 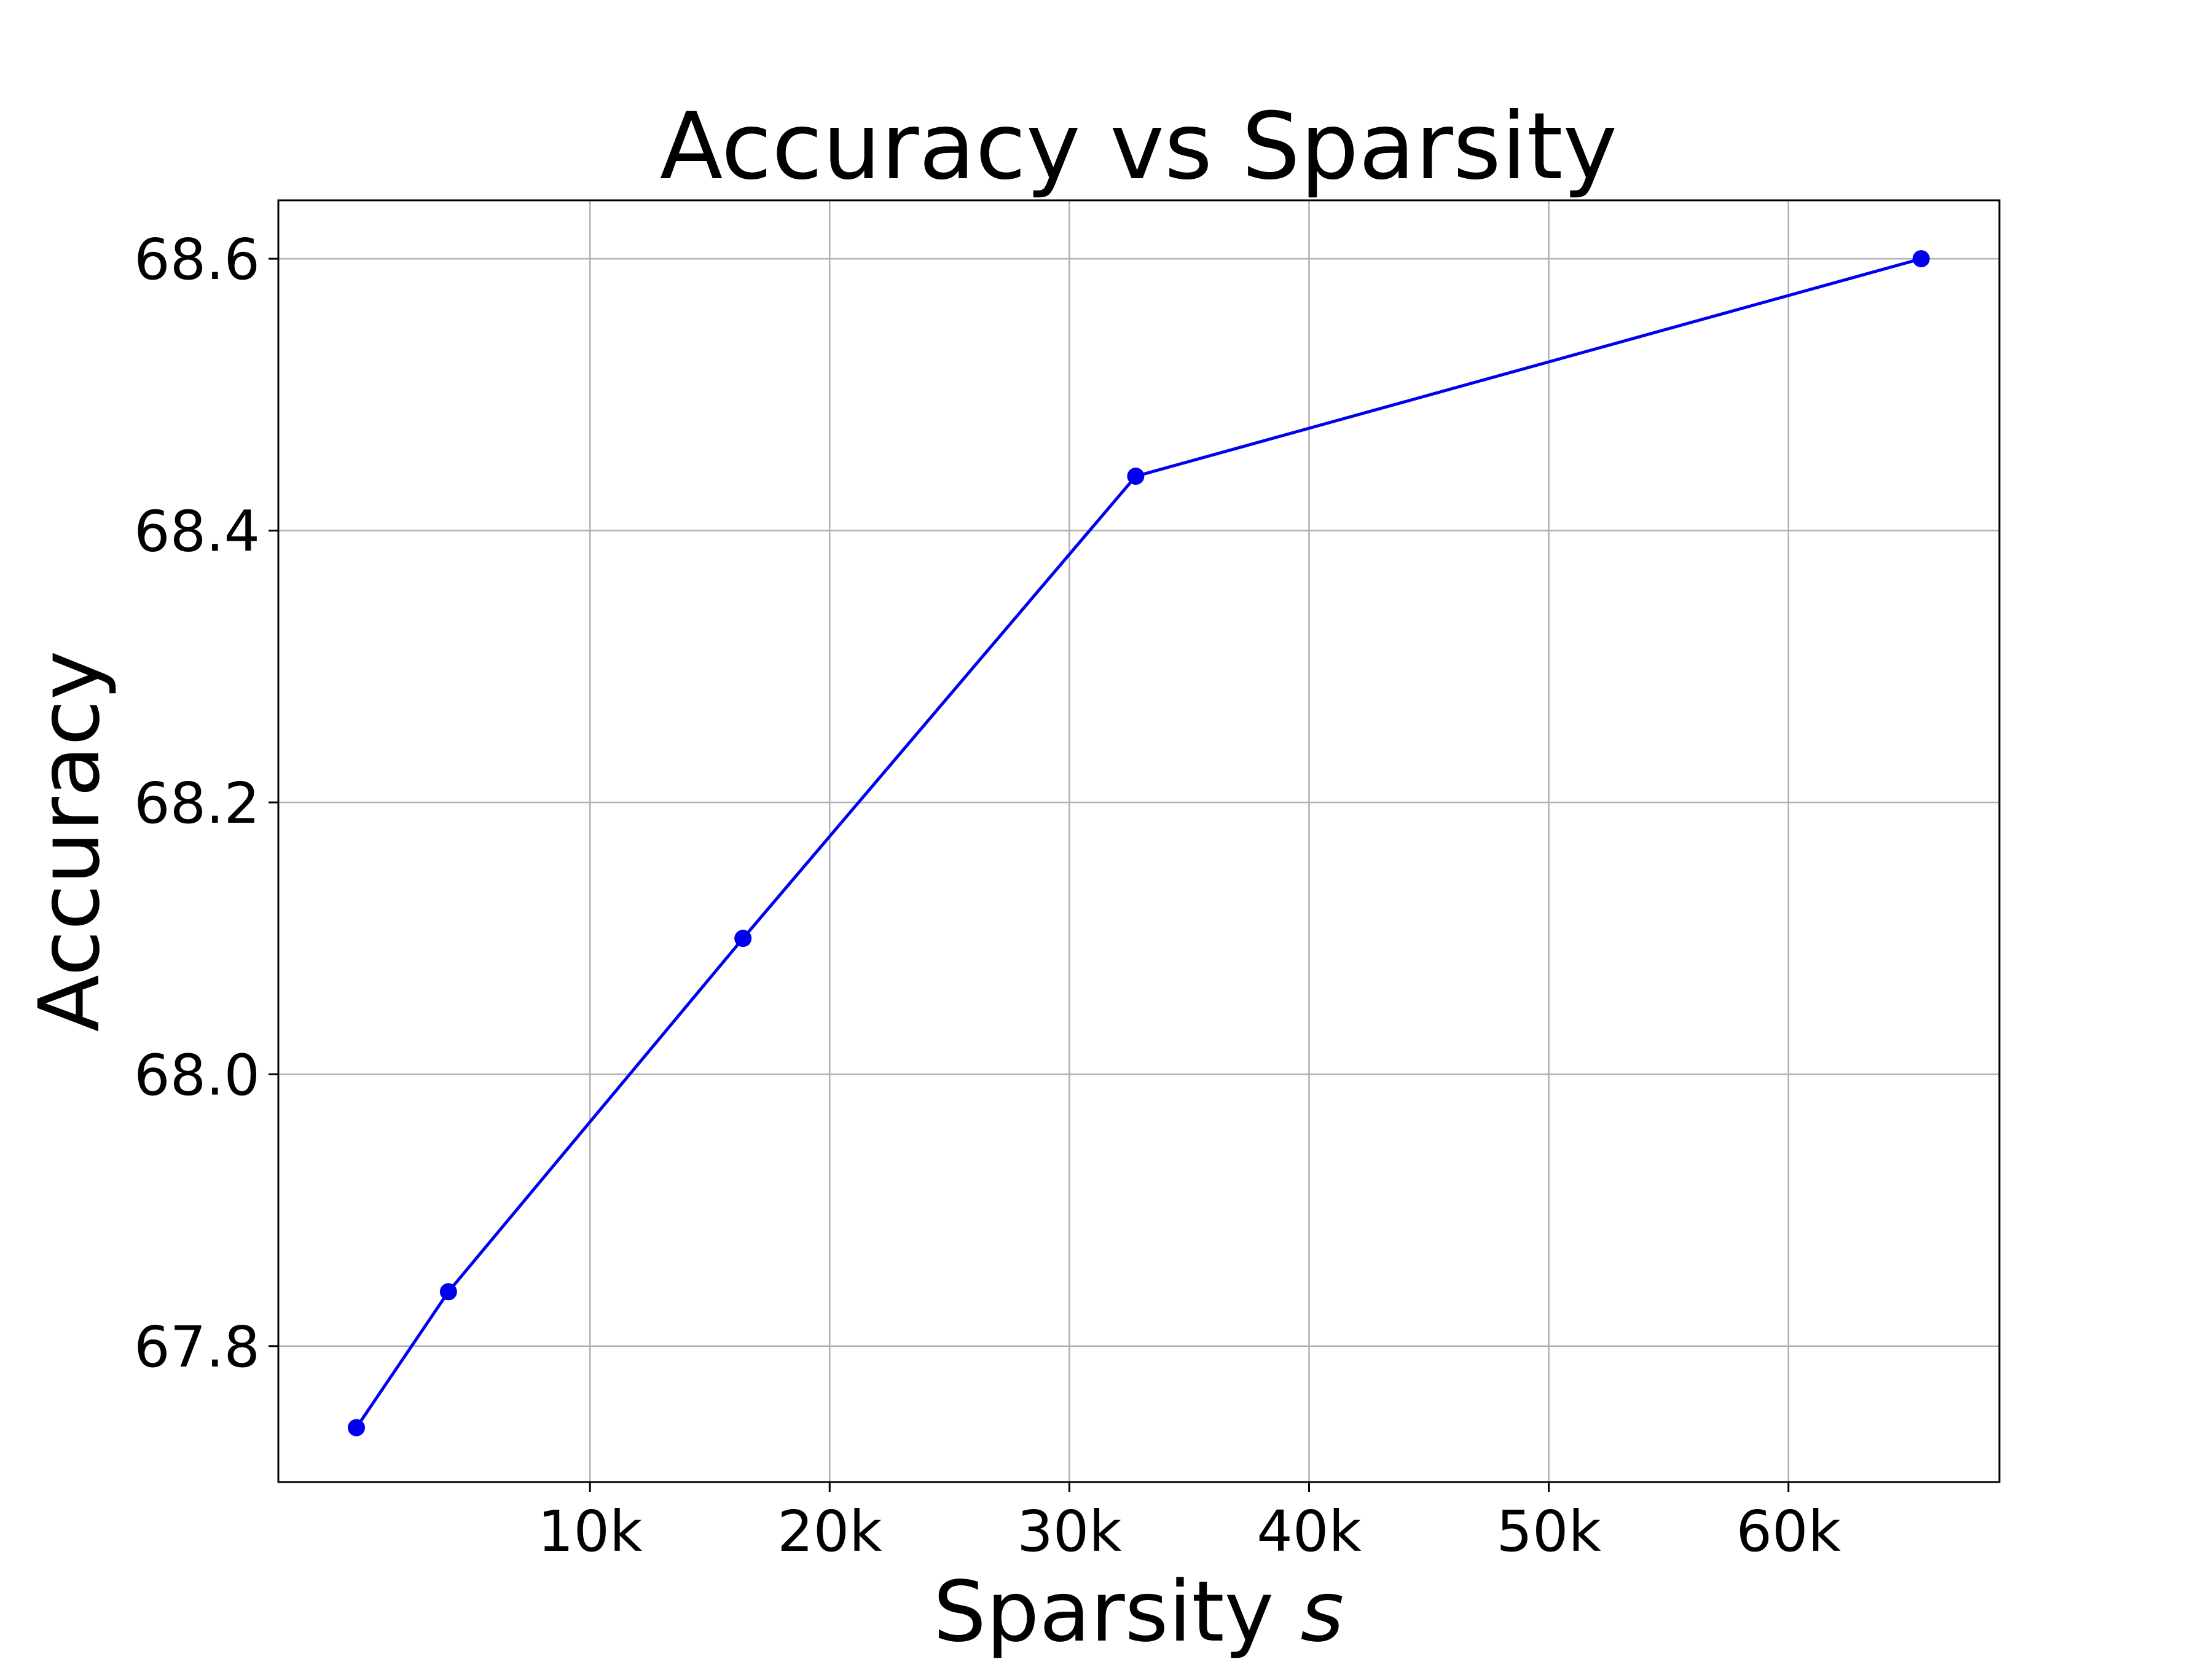 What do you see at coordinates (197, 532) in the screenshot?
I see `y-tick-label: 68.4` at bounding box center [197, 532].